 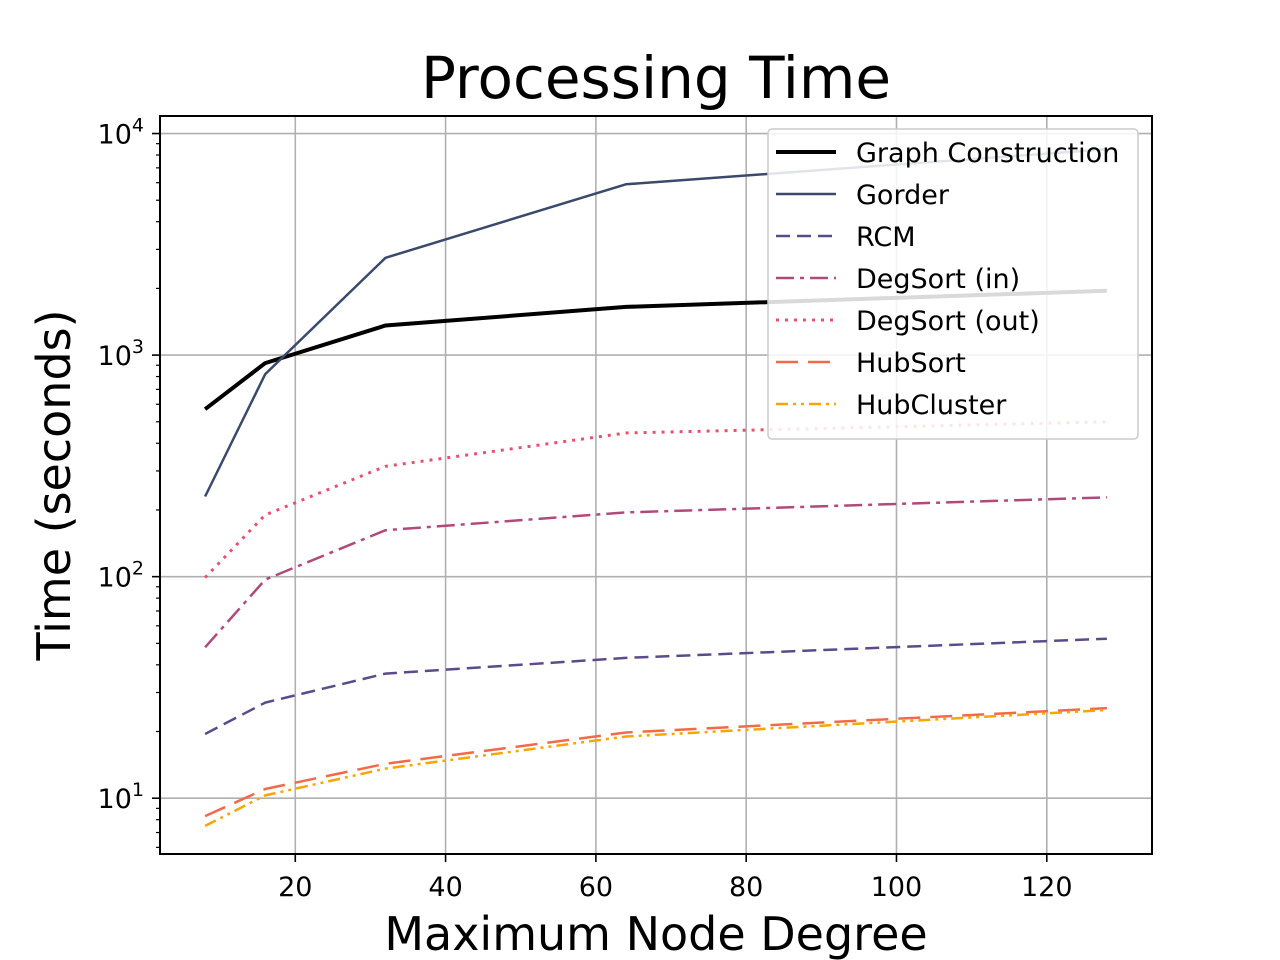 I want to click on x-tick-label: 120, so click(x=1047, y=887).